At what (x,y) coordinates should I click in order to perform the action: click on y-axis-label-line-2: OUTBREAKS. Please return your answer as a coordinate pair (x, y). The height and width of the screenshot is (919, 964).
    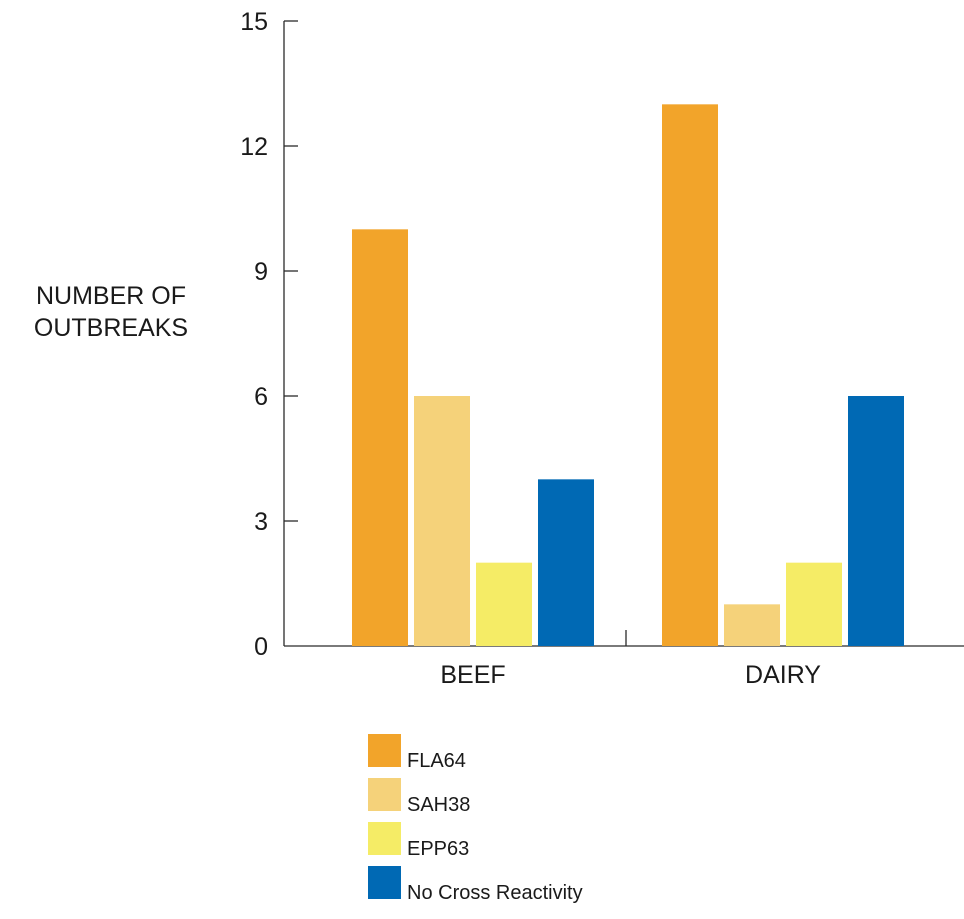
    Looking at the image, I should click on (111, 328).